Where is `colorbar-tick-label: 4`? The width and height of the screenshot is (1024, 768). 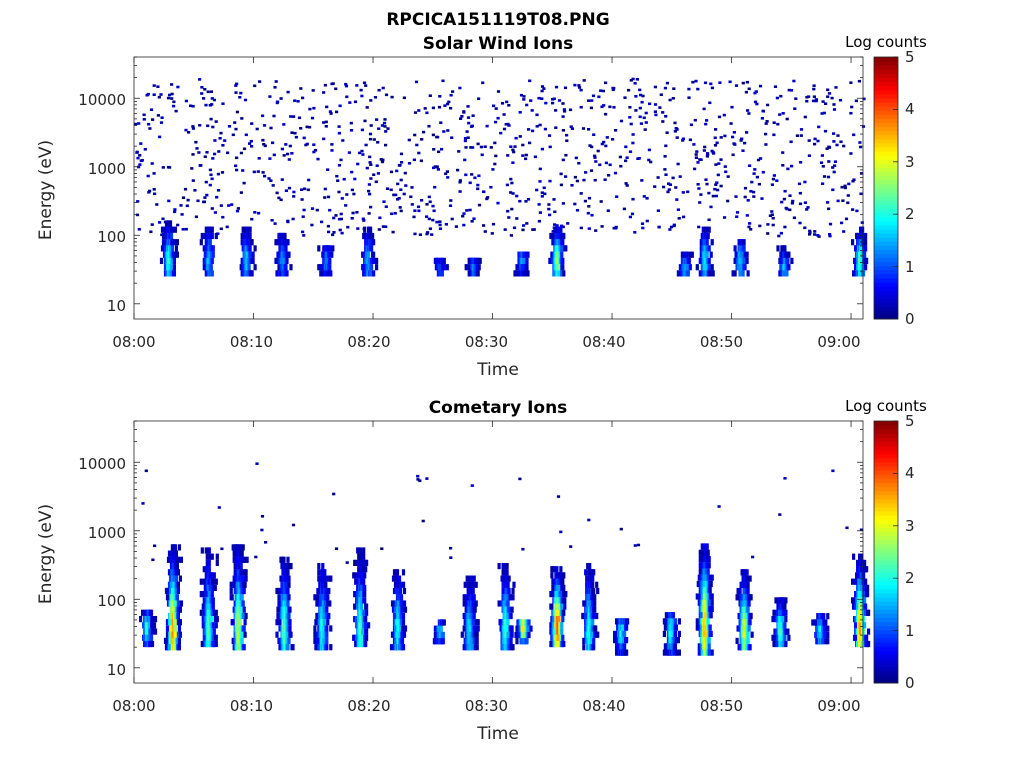 colorbar-tick-label: 4 is located at coordinates (910, 109).